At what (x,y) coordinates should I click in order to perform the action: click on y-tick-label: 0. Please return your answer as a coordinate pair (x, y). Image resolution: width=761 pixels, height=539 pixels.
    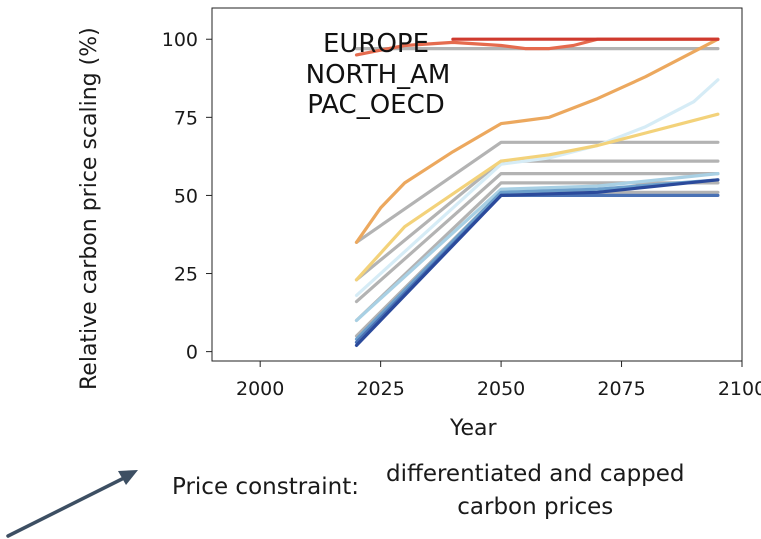
    Looking at the image, I should click on (192, 353).